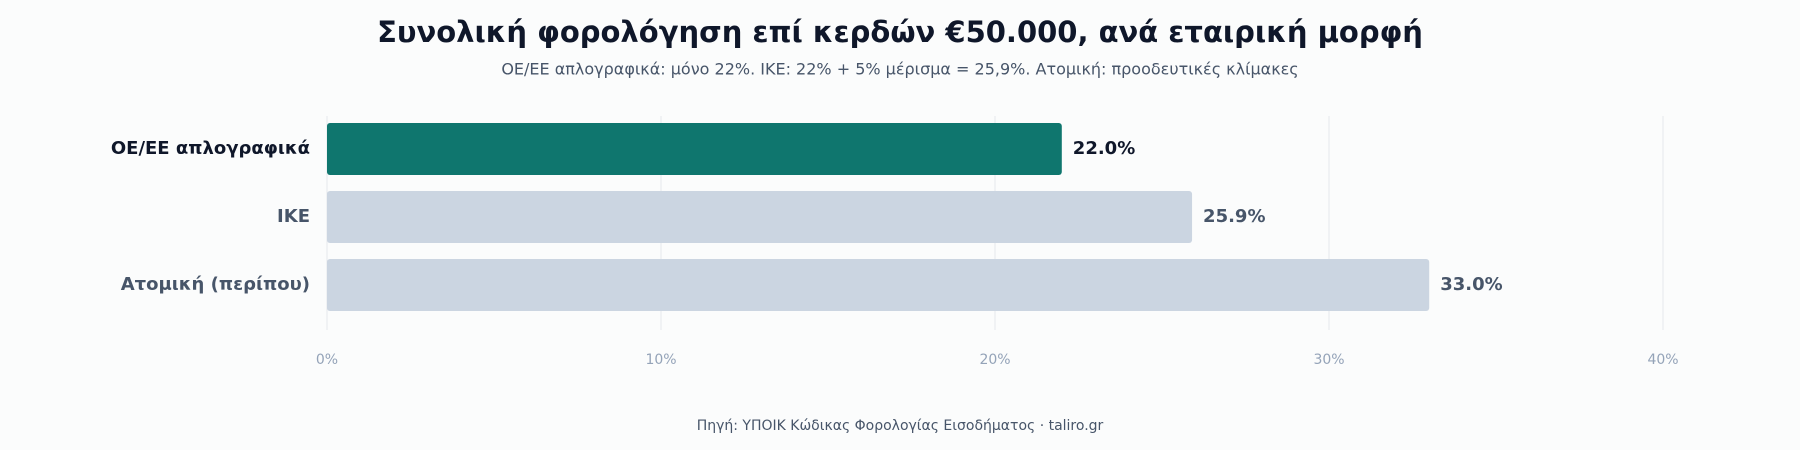  Describe the element at coordinates (1328, 360) in the screenshot. I see `x-tick-label: 30%` at that location.